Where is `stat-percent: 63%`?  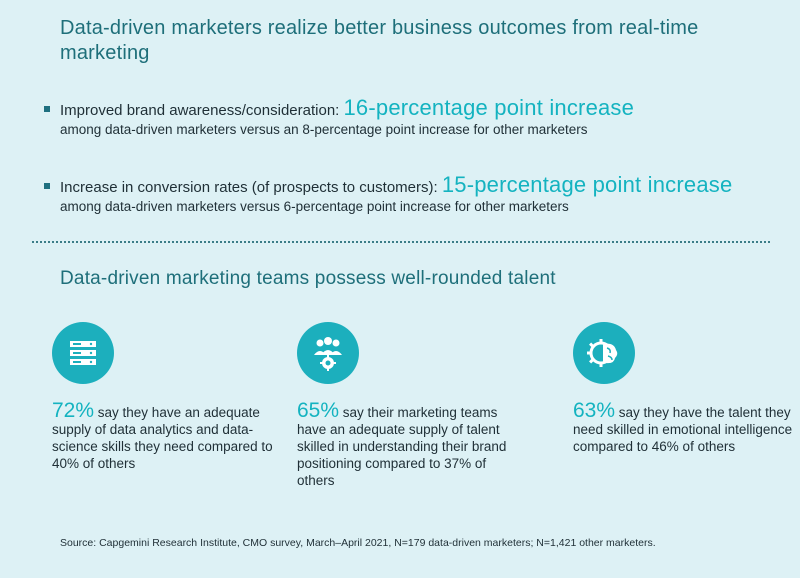
stat-percent: 63% is located at coordinates (594, 410).